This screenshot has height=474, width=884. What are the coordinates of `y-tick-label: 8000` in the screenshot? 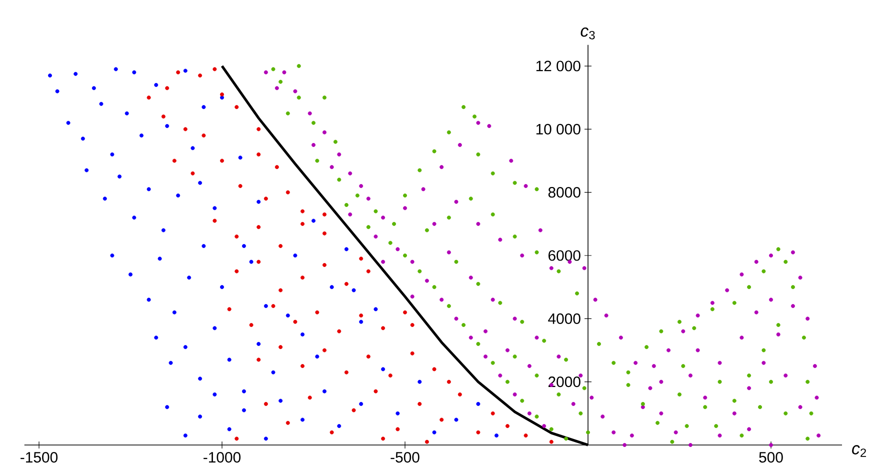 It's located at (564, 192).